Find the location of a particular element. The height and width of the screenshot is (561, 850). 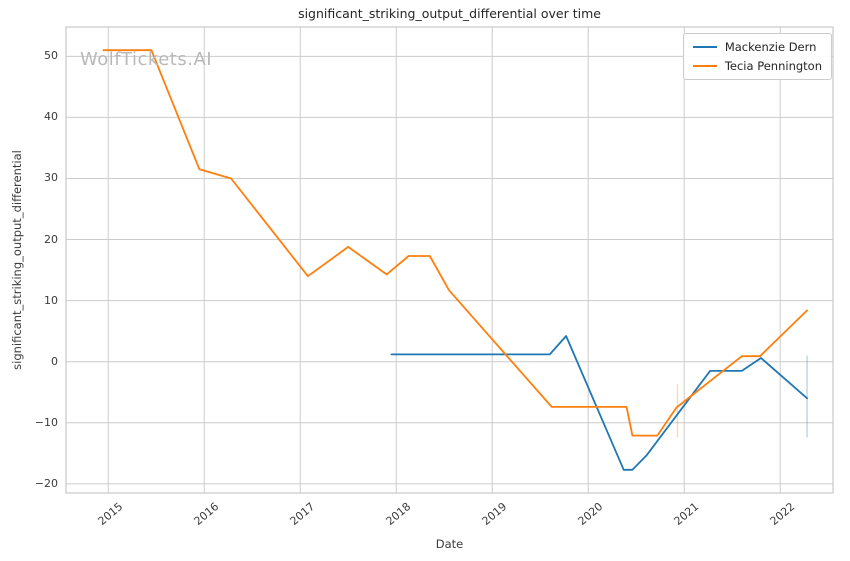

legend-label-mackenzie-dern: Mackenzie Dern is located at coordinates (770, 47).